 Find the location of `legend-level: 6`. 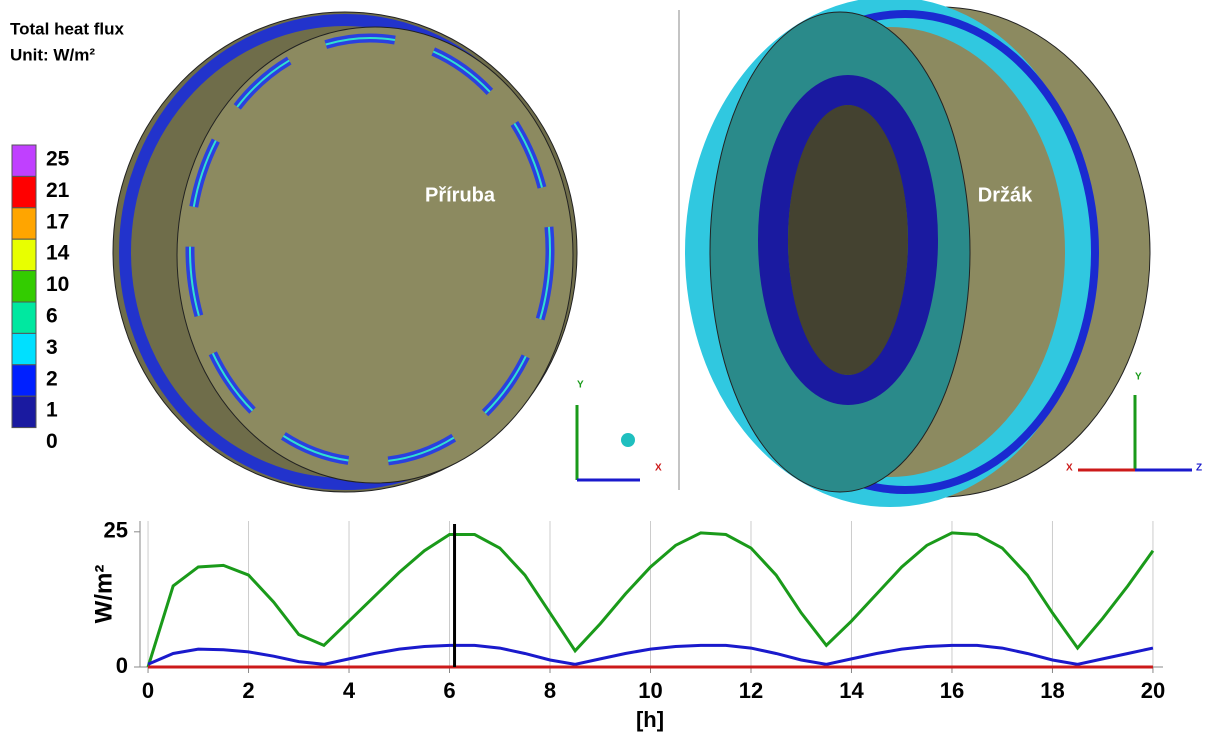

legend-level: 6 is located at coordinates (52, 316).